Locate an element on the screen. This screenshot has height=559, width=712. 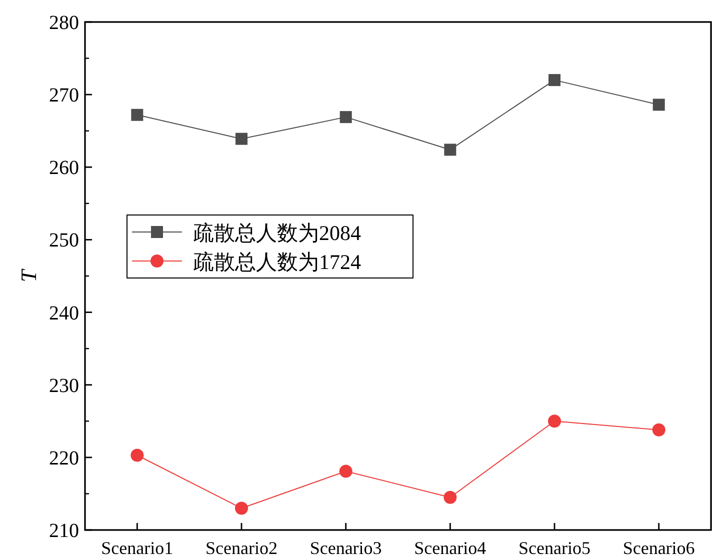
x-tick-label: Scenario6 is located at coordinates (658, 548).